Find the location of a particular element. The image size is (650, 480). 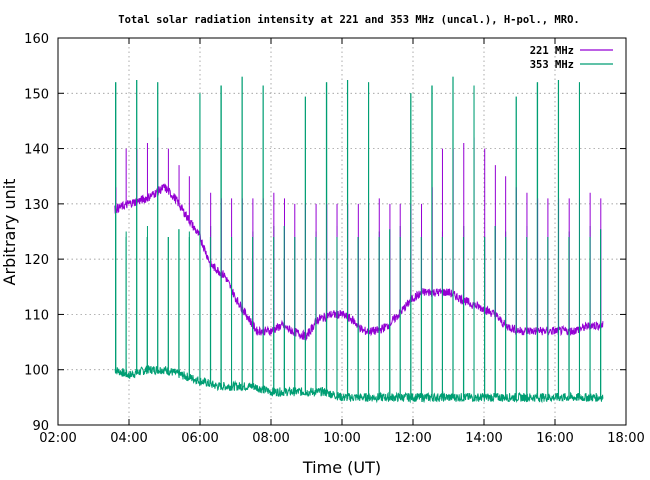

legend: 221 MHz 353 MHz is located at coordinates (571, 58).